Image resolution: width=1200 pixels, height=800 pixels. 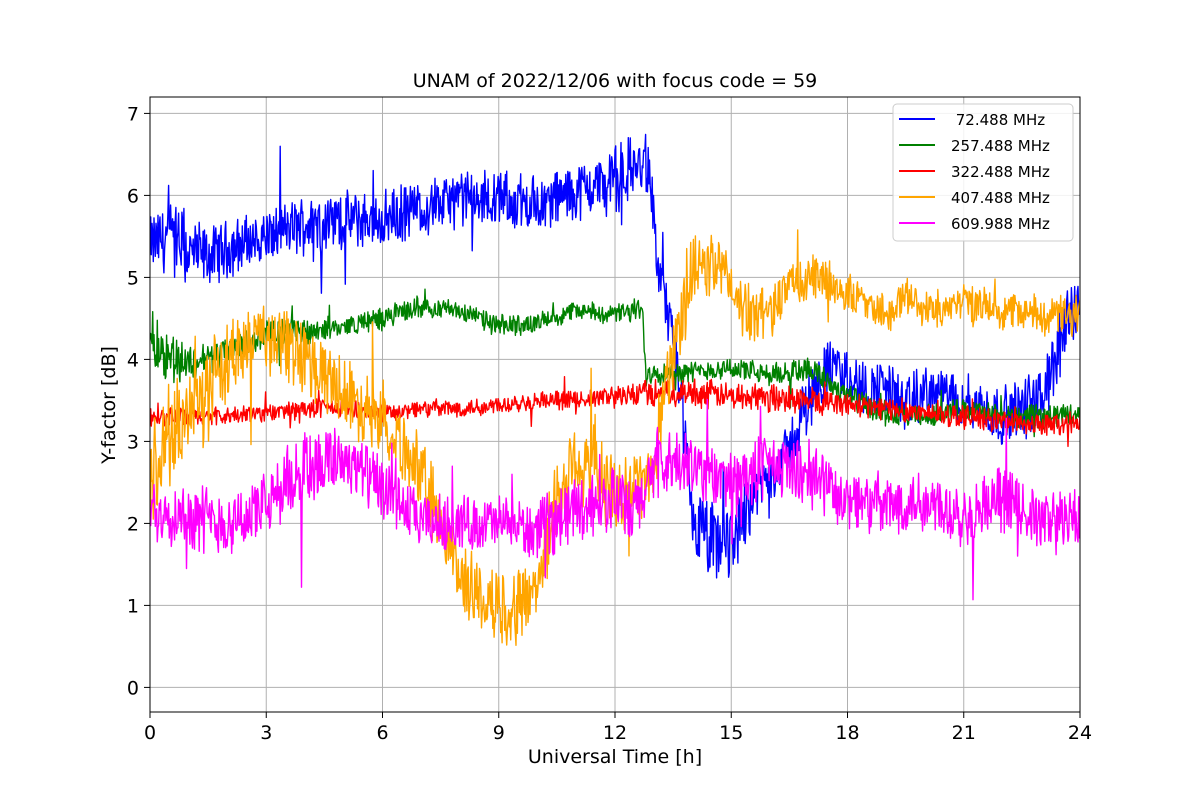 I want to click on x-tick-label: 18, so click(x=847, y=733).